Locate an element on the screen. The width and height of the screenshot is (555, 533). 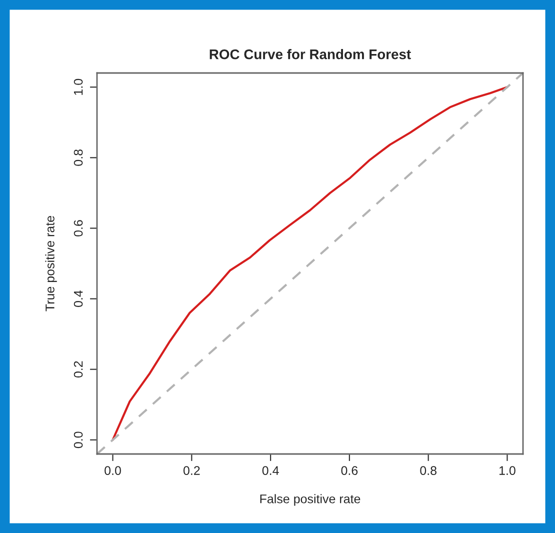
y-tick-label: 0.8 is located at coordinates (78, 158).